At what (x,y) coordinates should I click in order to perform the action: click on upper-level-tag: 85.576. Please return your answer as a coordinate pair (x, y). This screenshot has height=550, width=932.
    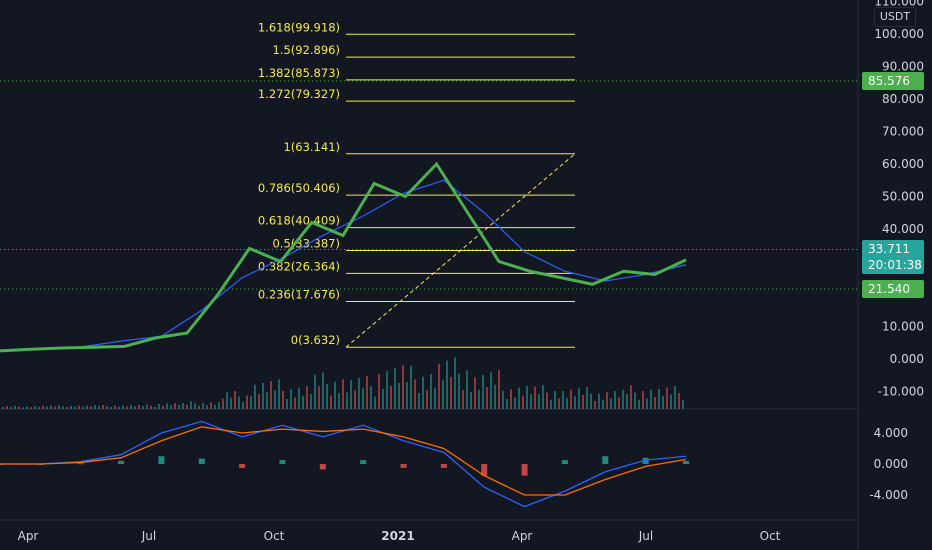
    Looking at the image, I should click on (893, 81).